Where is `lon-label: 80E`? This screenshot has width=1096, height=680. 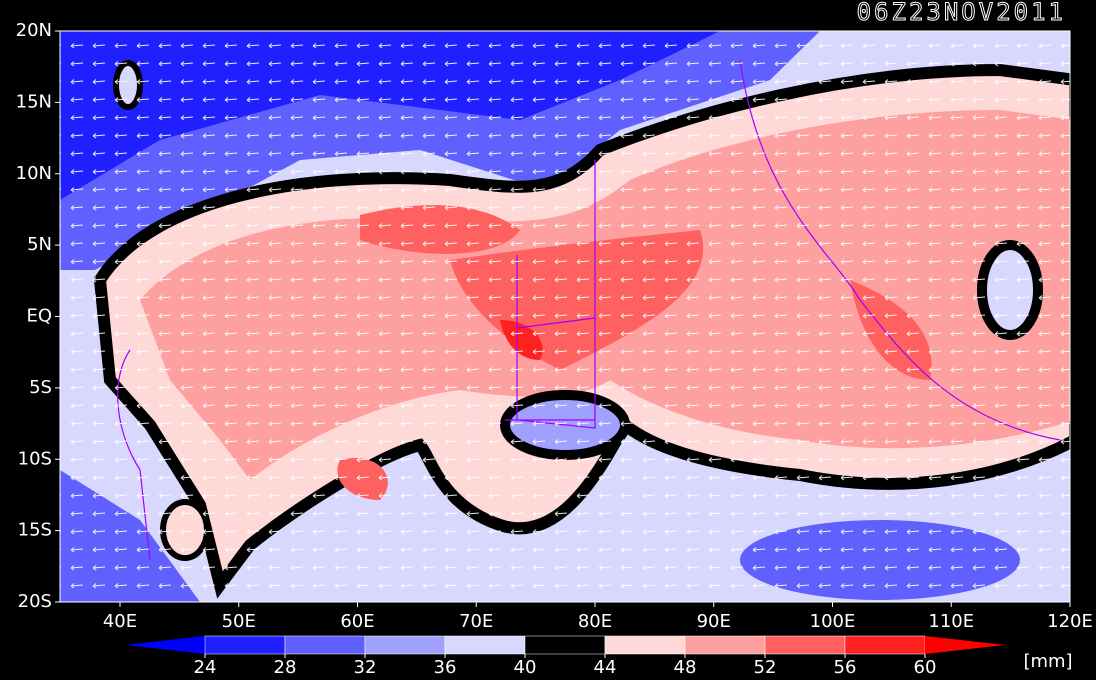
lon-label: 80E is located at coordinates (595, 621).